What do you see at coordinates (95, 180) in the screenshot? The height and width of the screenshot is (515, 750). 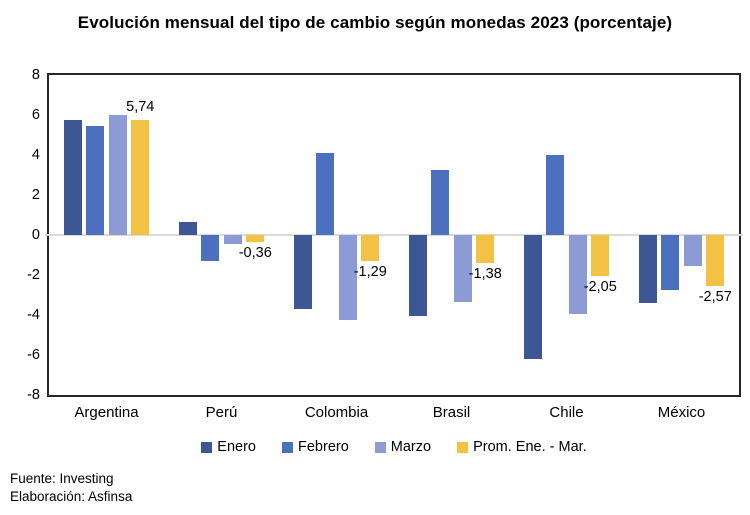 I see `bar-febrero-argentina` at bounding box center [95, 180].